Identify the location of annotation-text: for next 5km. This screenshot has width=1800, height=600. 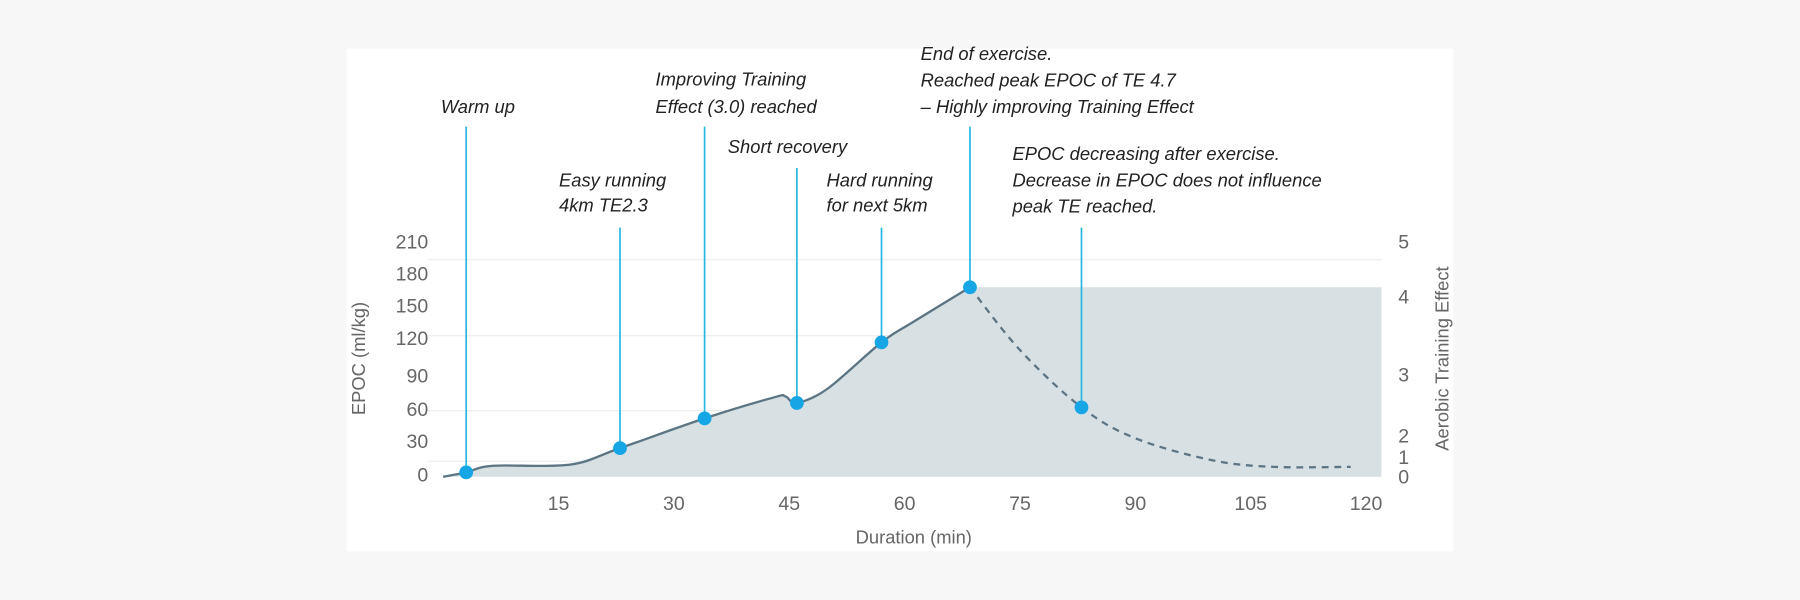
(877, 205).